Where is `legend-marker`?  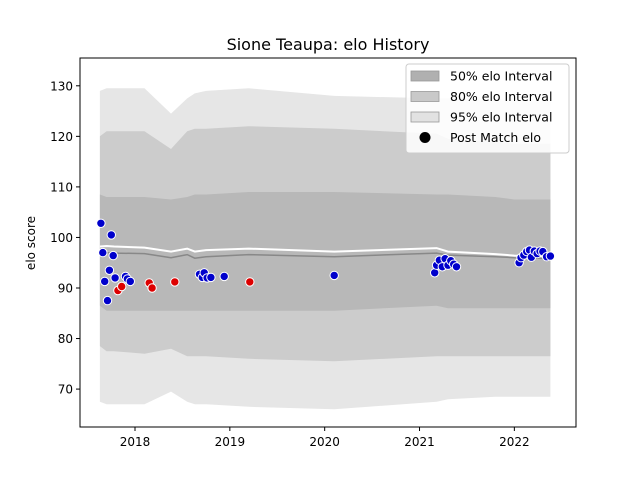
legend-marker is located at coordinates (425, 137).